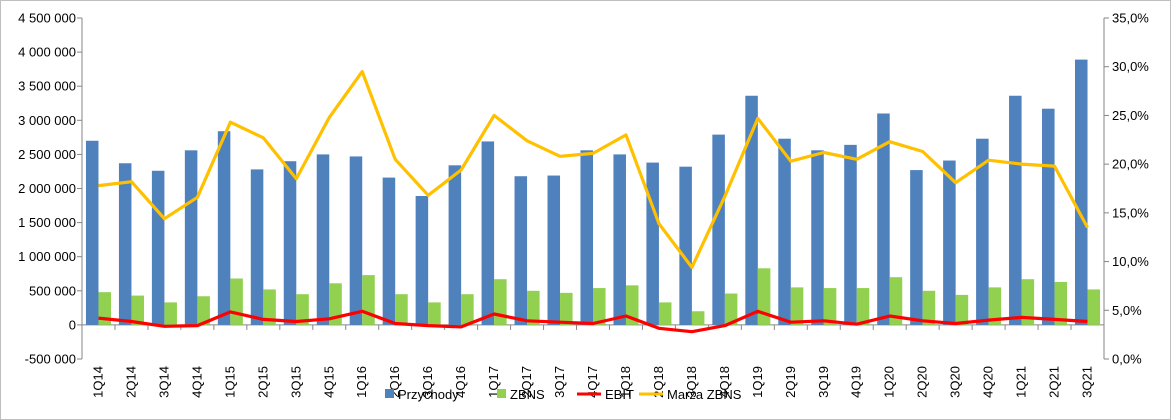 This screenshot has height=420, width=1171. What do you see at coordinates (856, 382) in the screenshot?
I see `x-tick-label: 4Q19` at bounding box center [856, 382].